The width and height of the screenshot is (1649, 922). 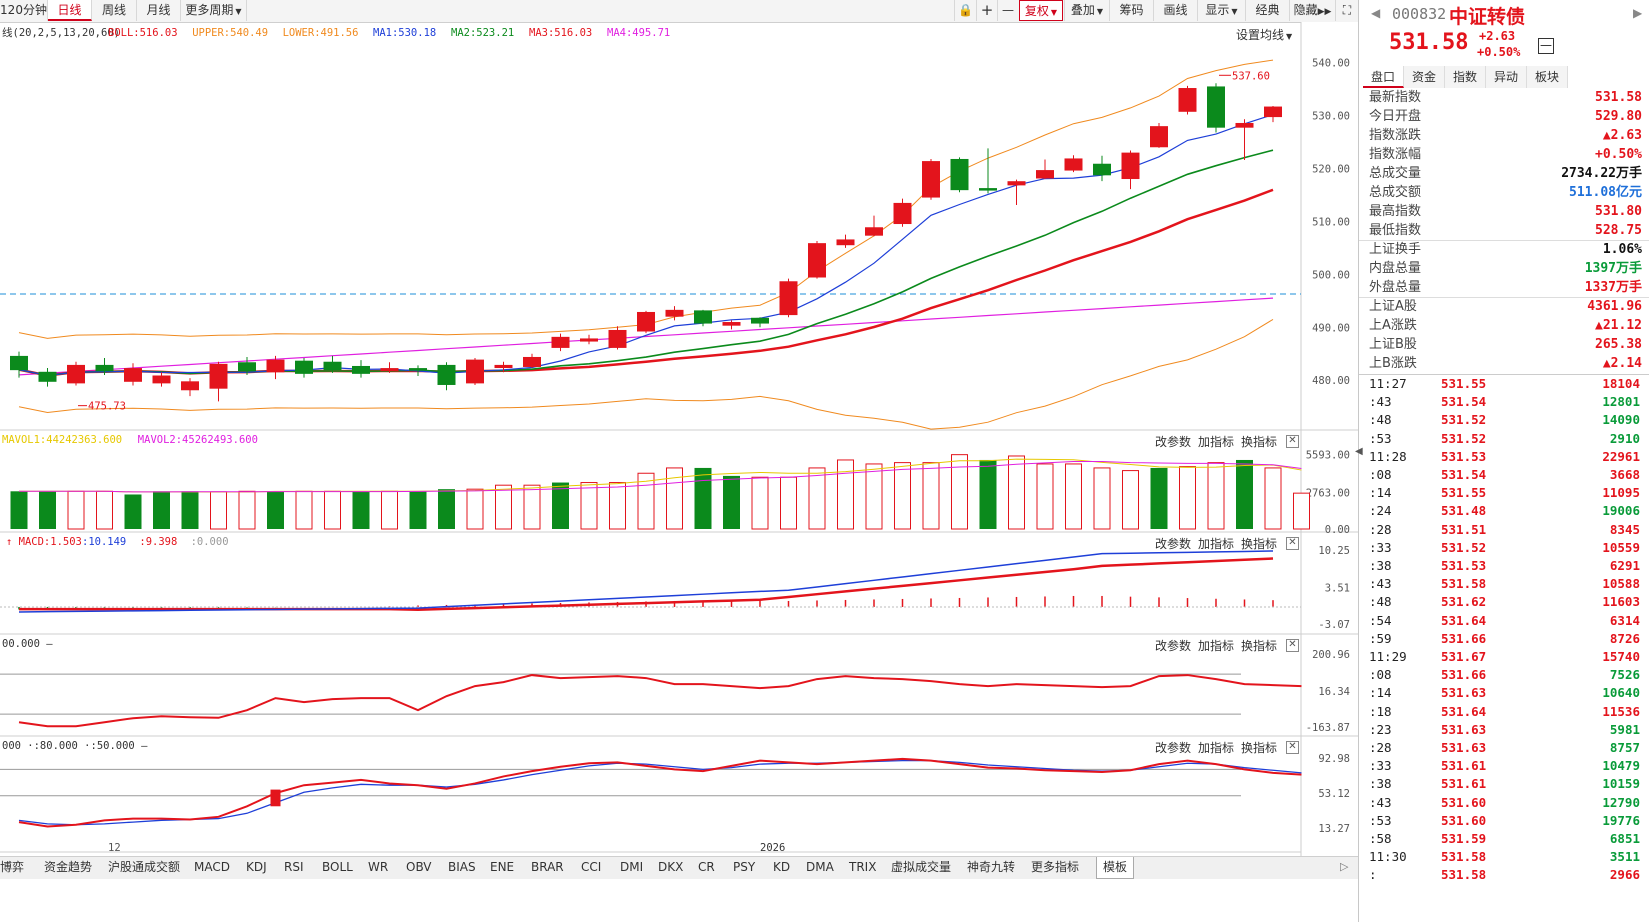 I want to click on indicator-tab: BOLL, so click(x=337, y=867).